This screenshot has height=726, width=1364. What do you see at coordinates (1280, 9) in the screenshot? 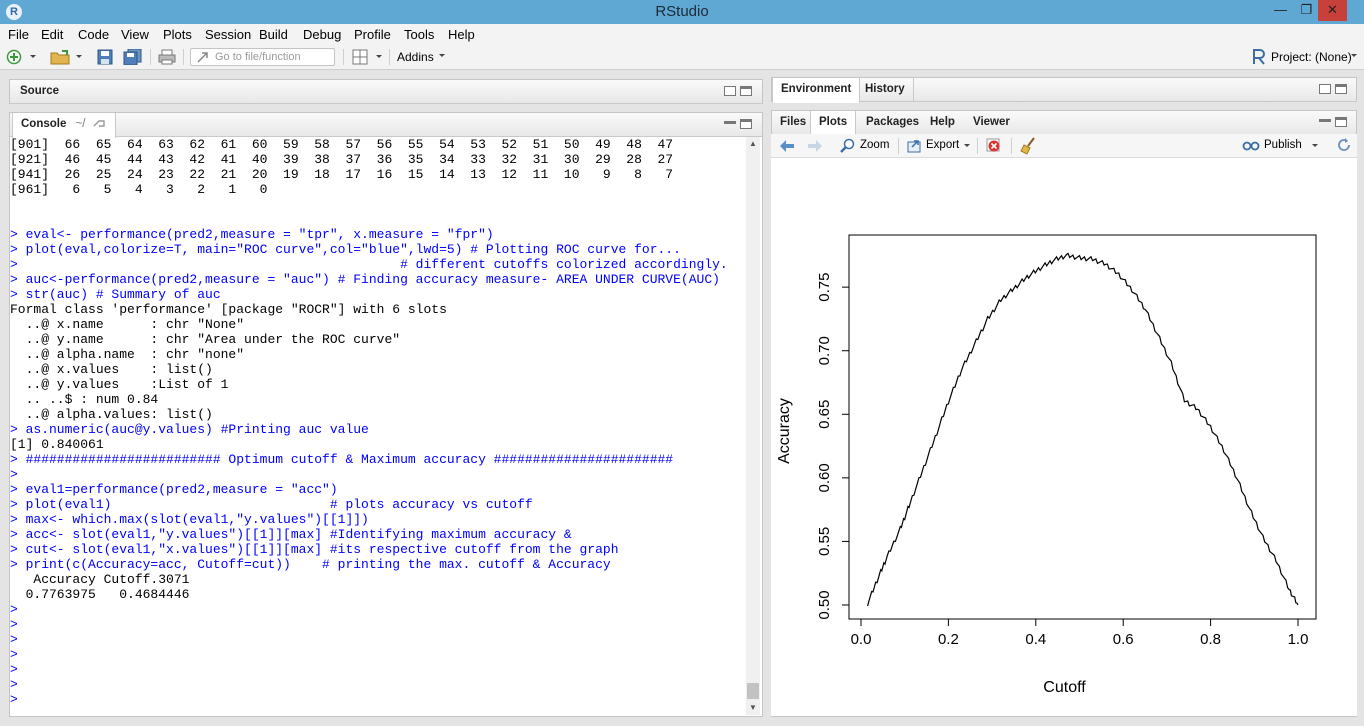
I see `minimize-button: —` at bounding box center [1280, 9].